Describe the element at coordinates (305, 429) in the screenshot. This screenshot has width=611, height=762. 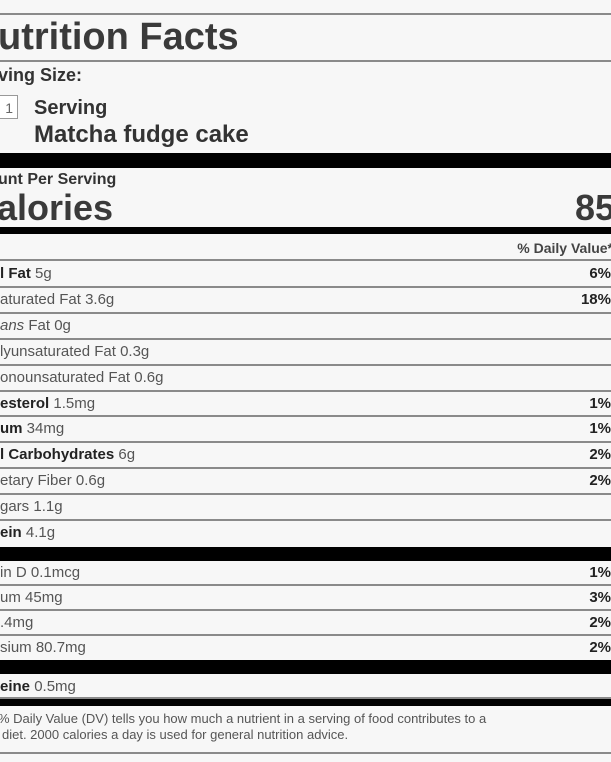
I see `nutrient-row: um 34mg 1%` at that location.